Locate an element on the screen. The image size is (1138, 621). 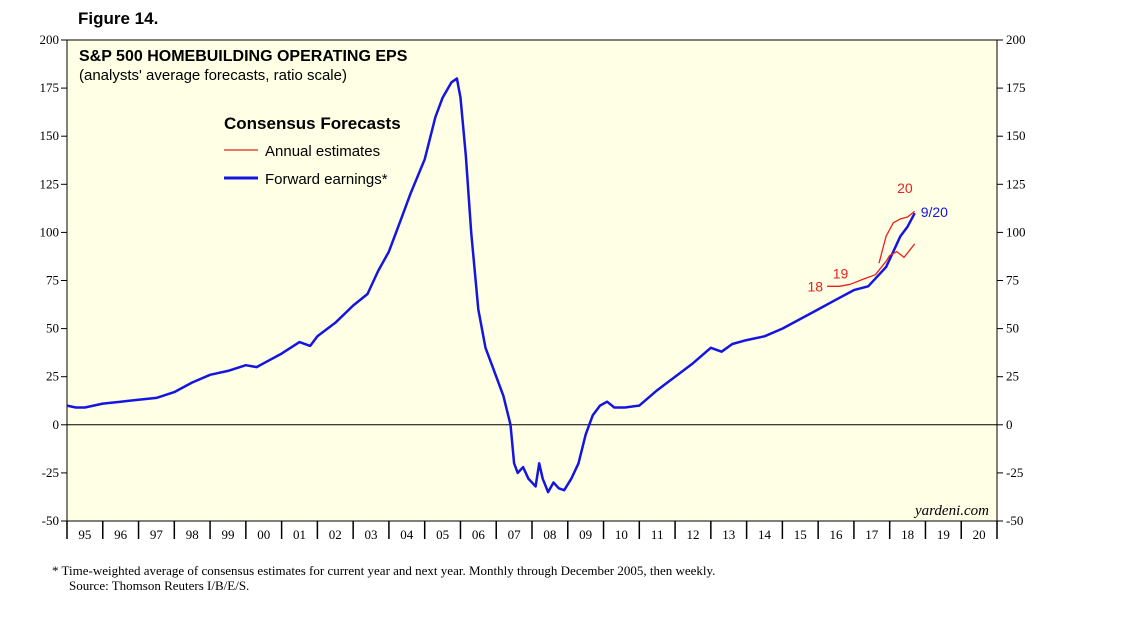
x-tick-label: 10 is located at coordinates (621, 534).